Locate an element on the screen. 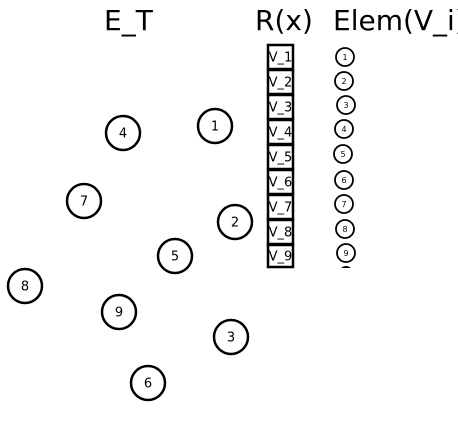  rx-cell-label: V_2 is located at coordinates (281, 83).